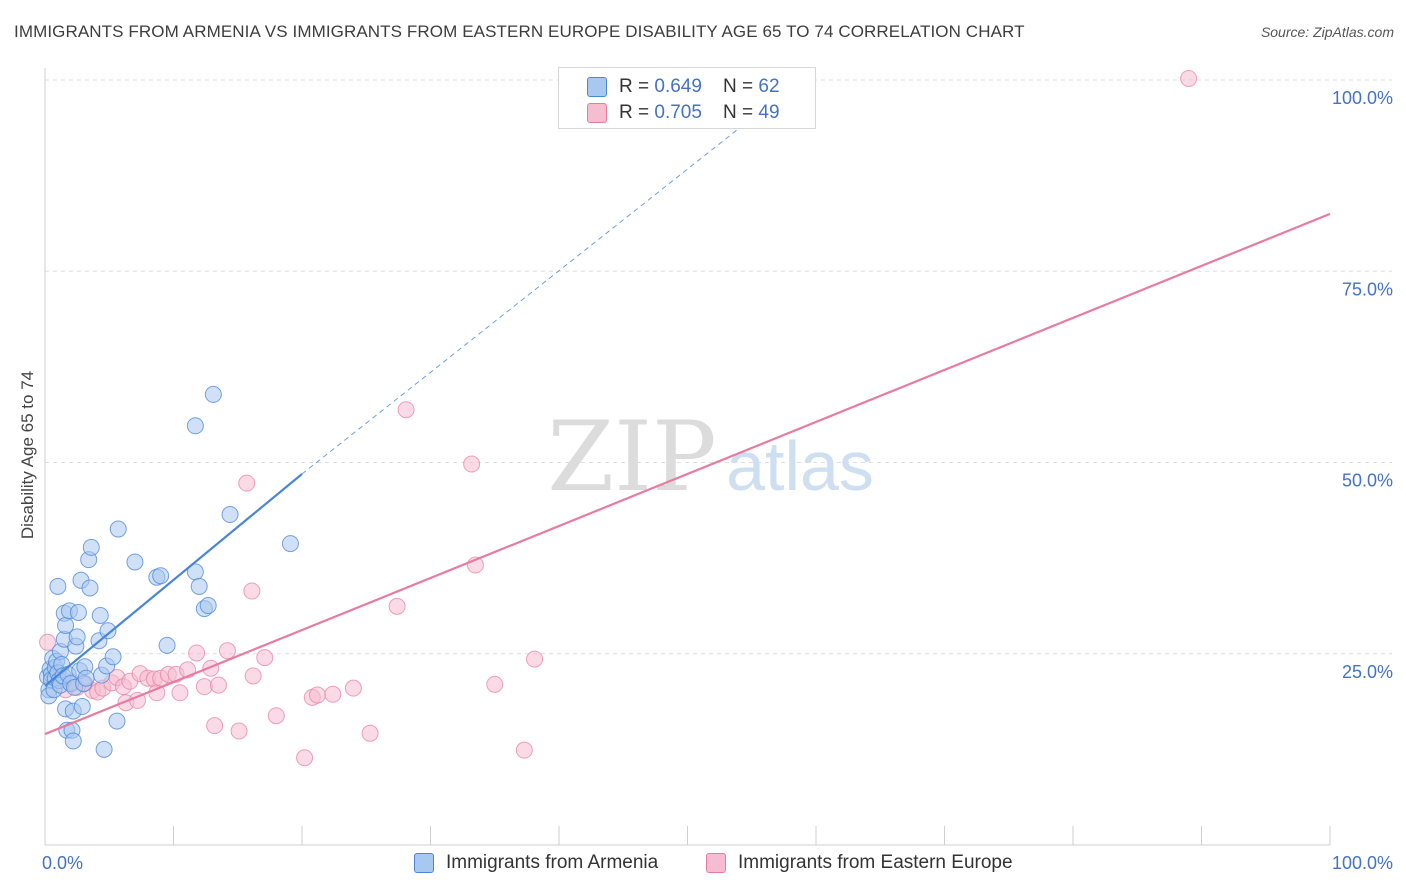  What do you see at coordinates (552, 862) in the screenshot?
I see `armenia-legend-label: Immigrants from Armenia` at bounding box center [552, 862].